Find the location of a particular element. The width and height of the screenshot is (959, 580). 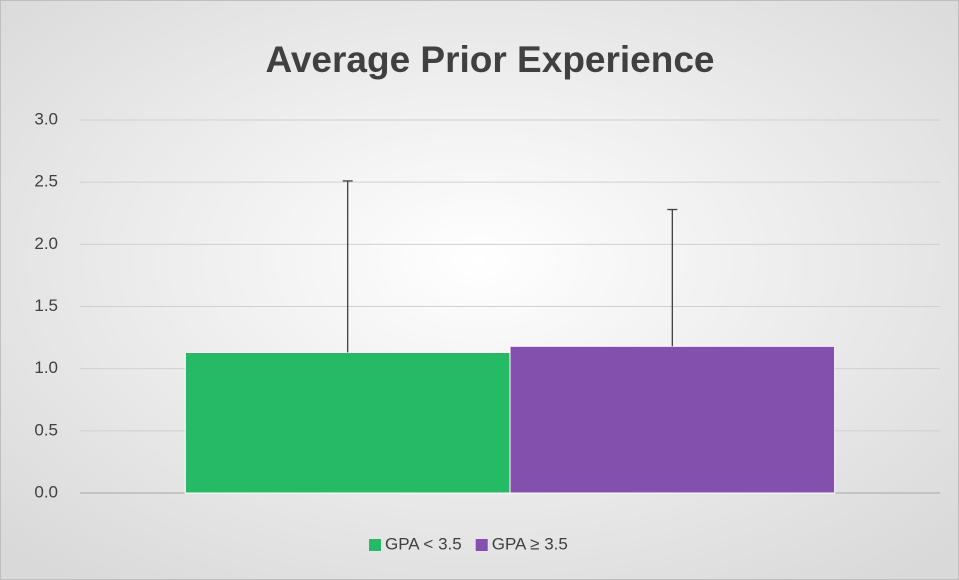

y-tick-label: 2.5 is located at coordinates (46, 181).